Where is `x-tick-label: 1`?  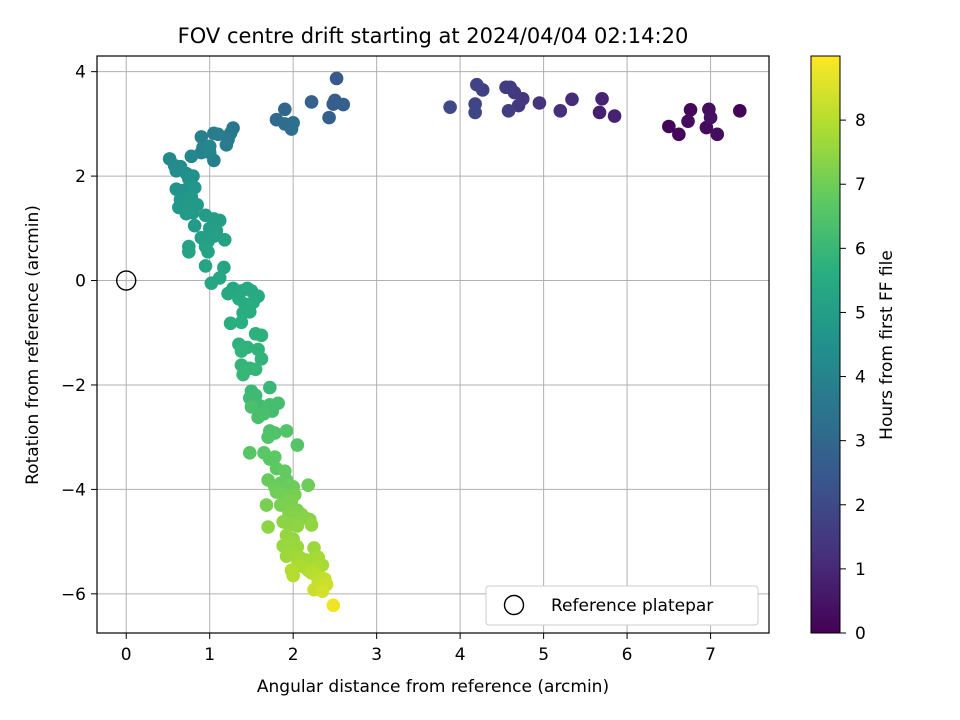 x-tick-label: 1 is located at coordinates (209, 655).